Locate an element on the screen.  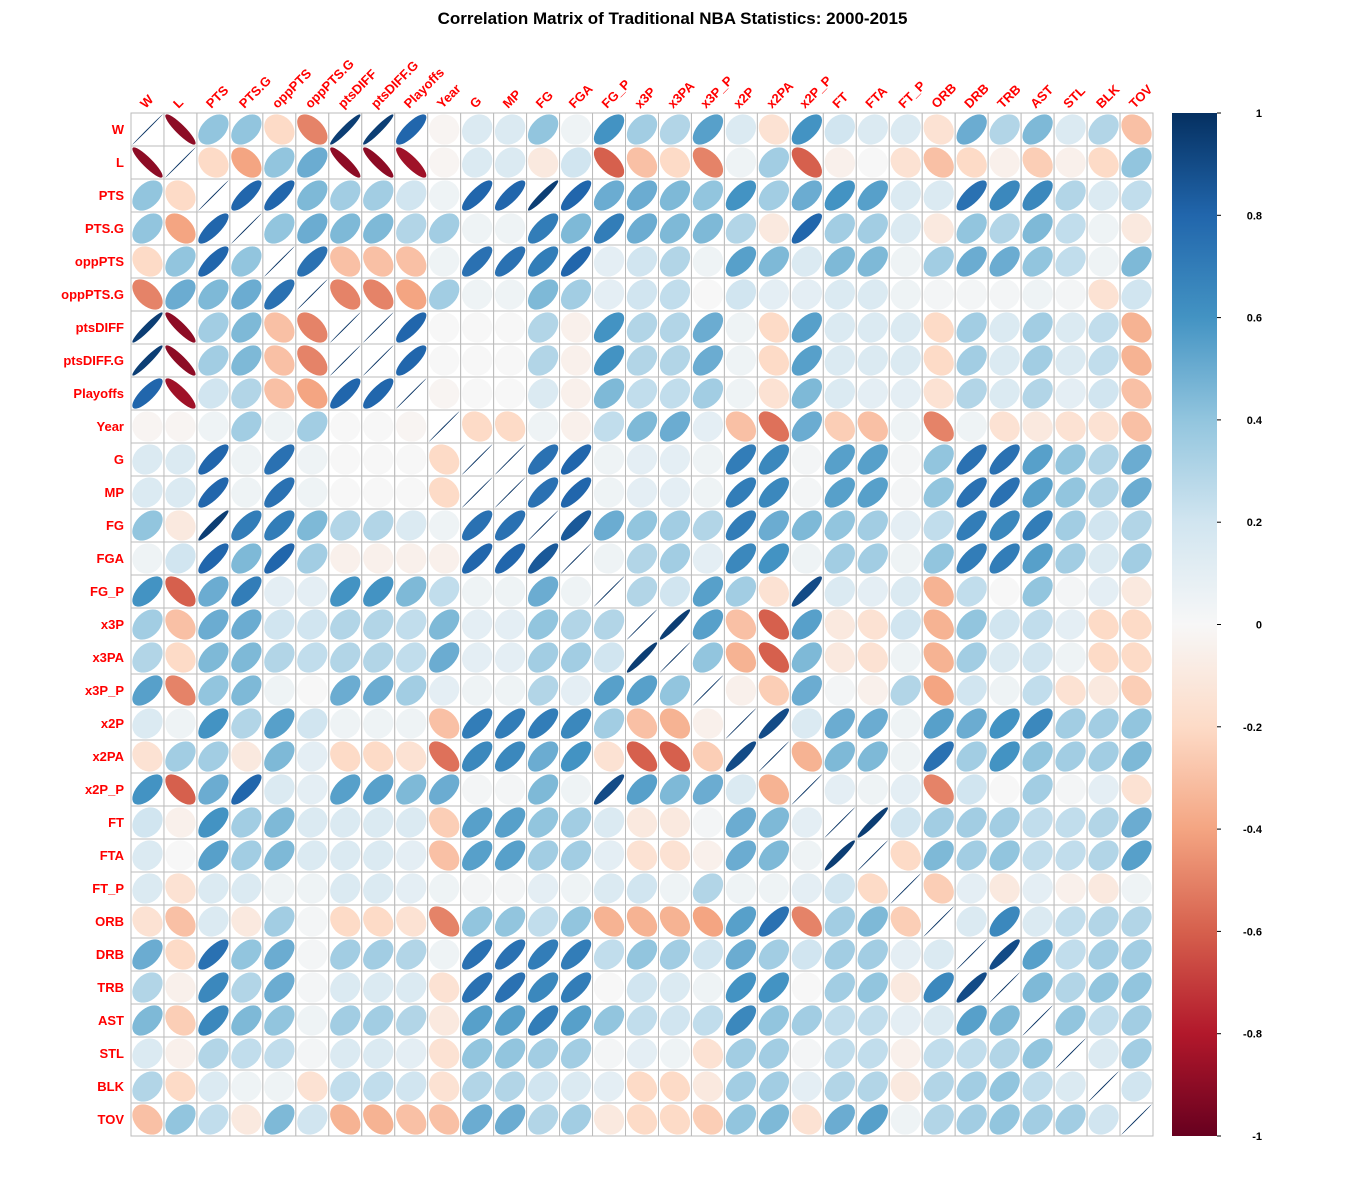
cell-ORB-ORB is located at coordinates (938, 921).